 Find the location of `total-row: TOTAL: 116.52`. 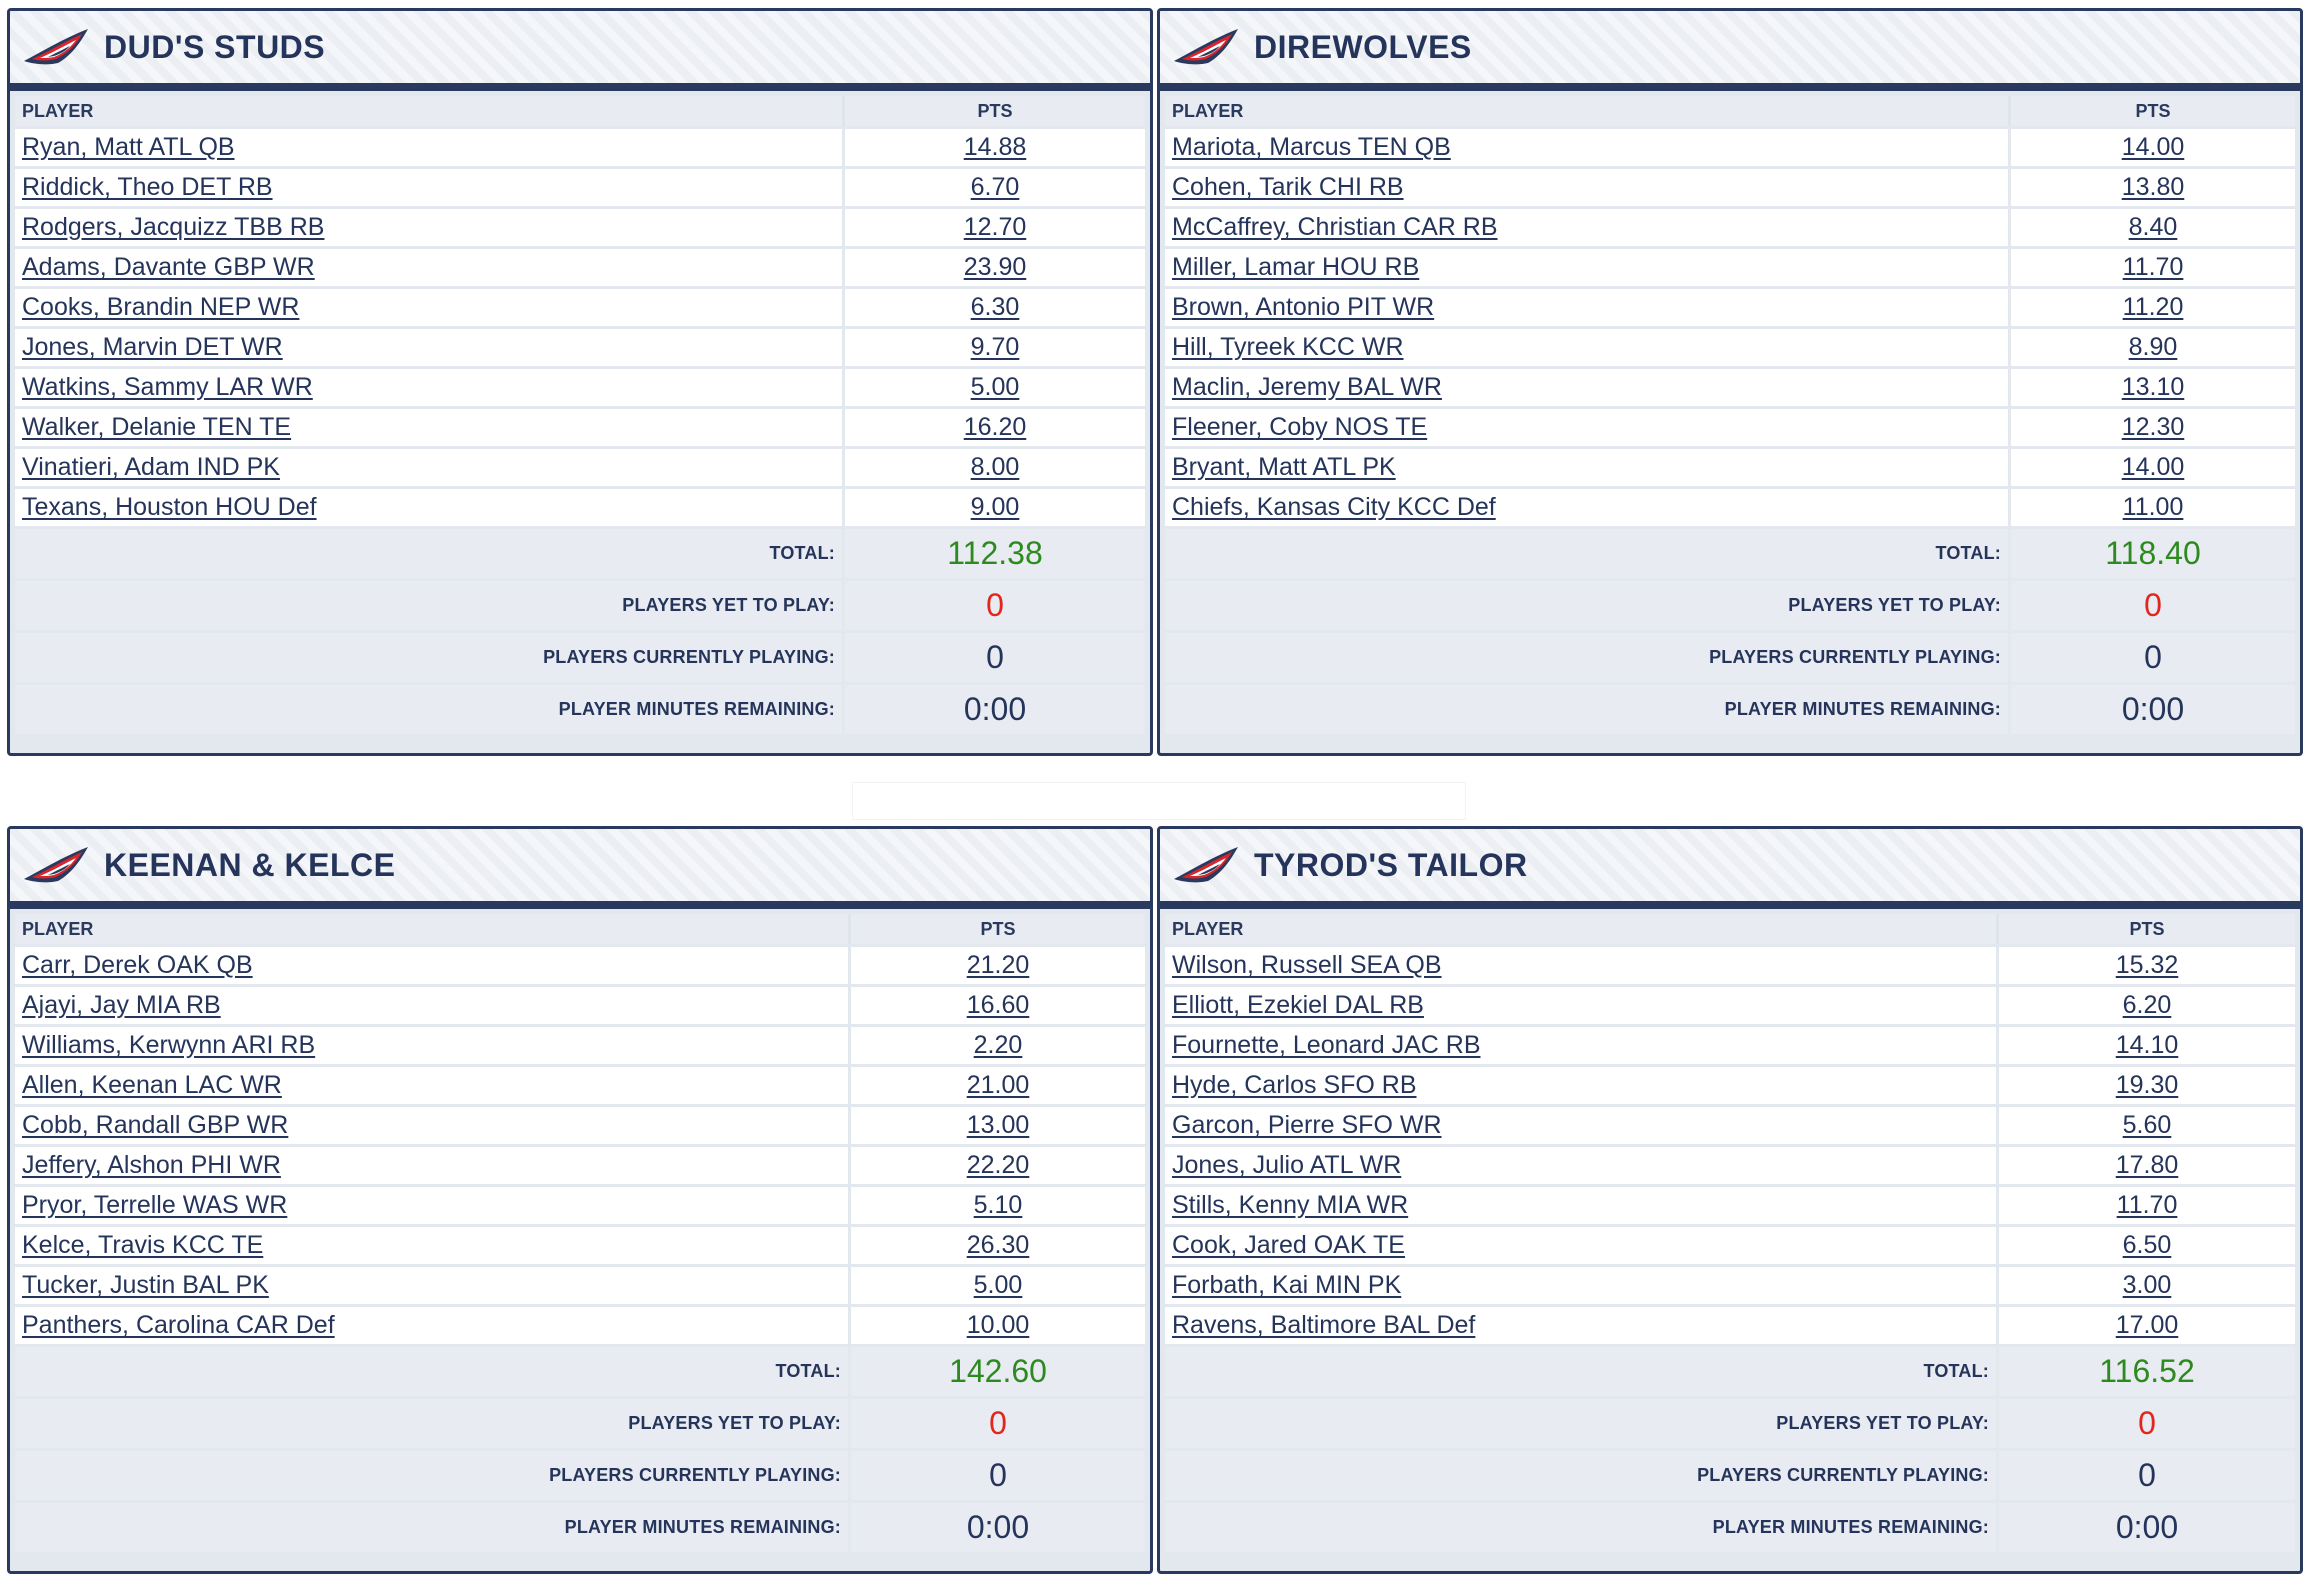

total-row: TOTAL: 116.52 is located at coordinates (1730, 1371).